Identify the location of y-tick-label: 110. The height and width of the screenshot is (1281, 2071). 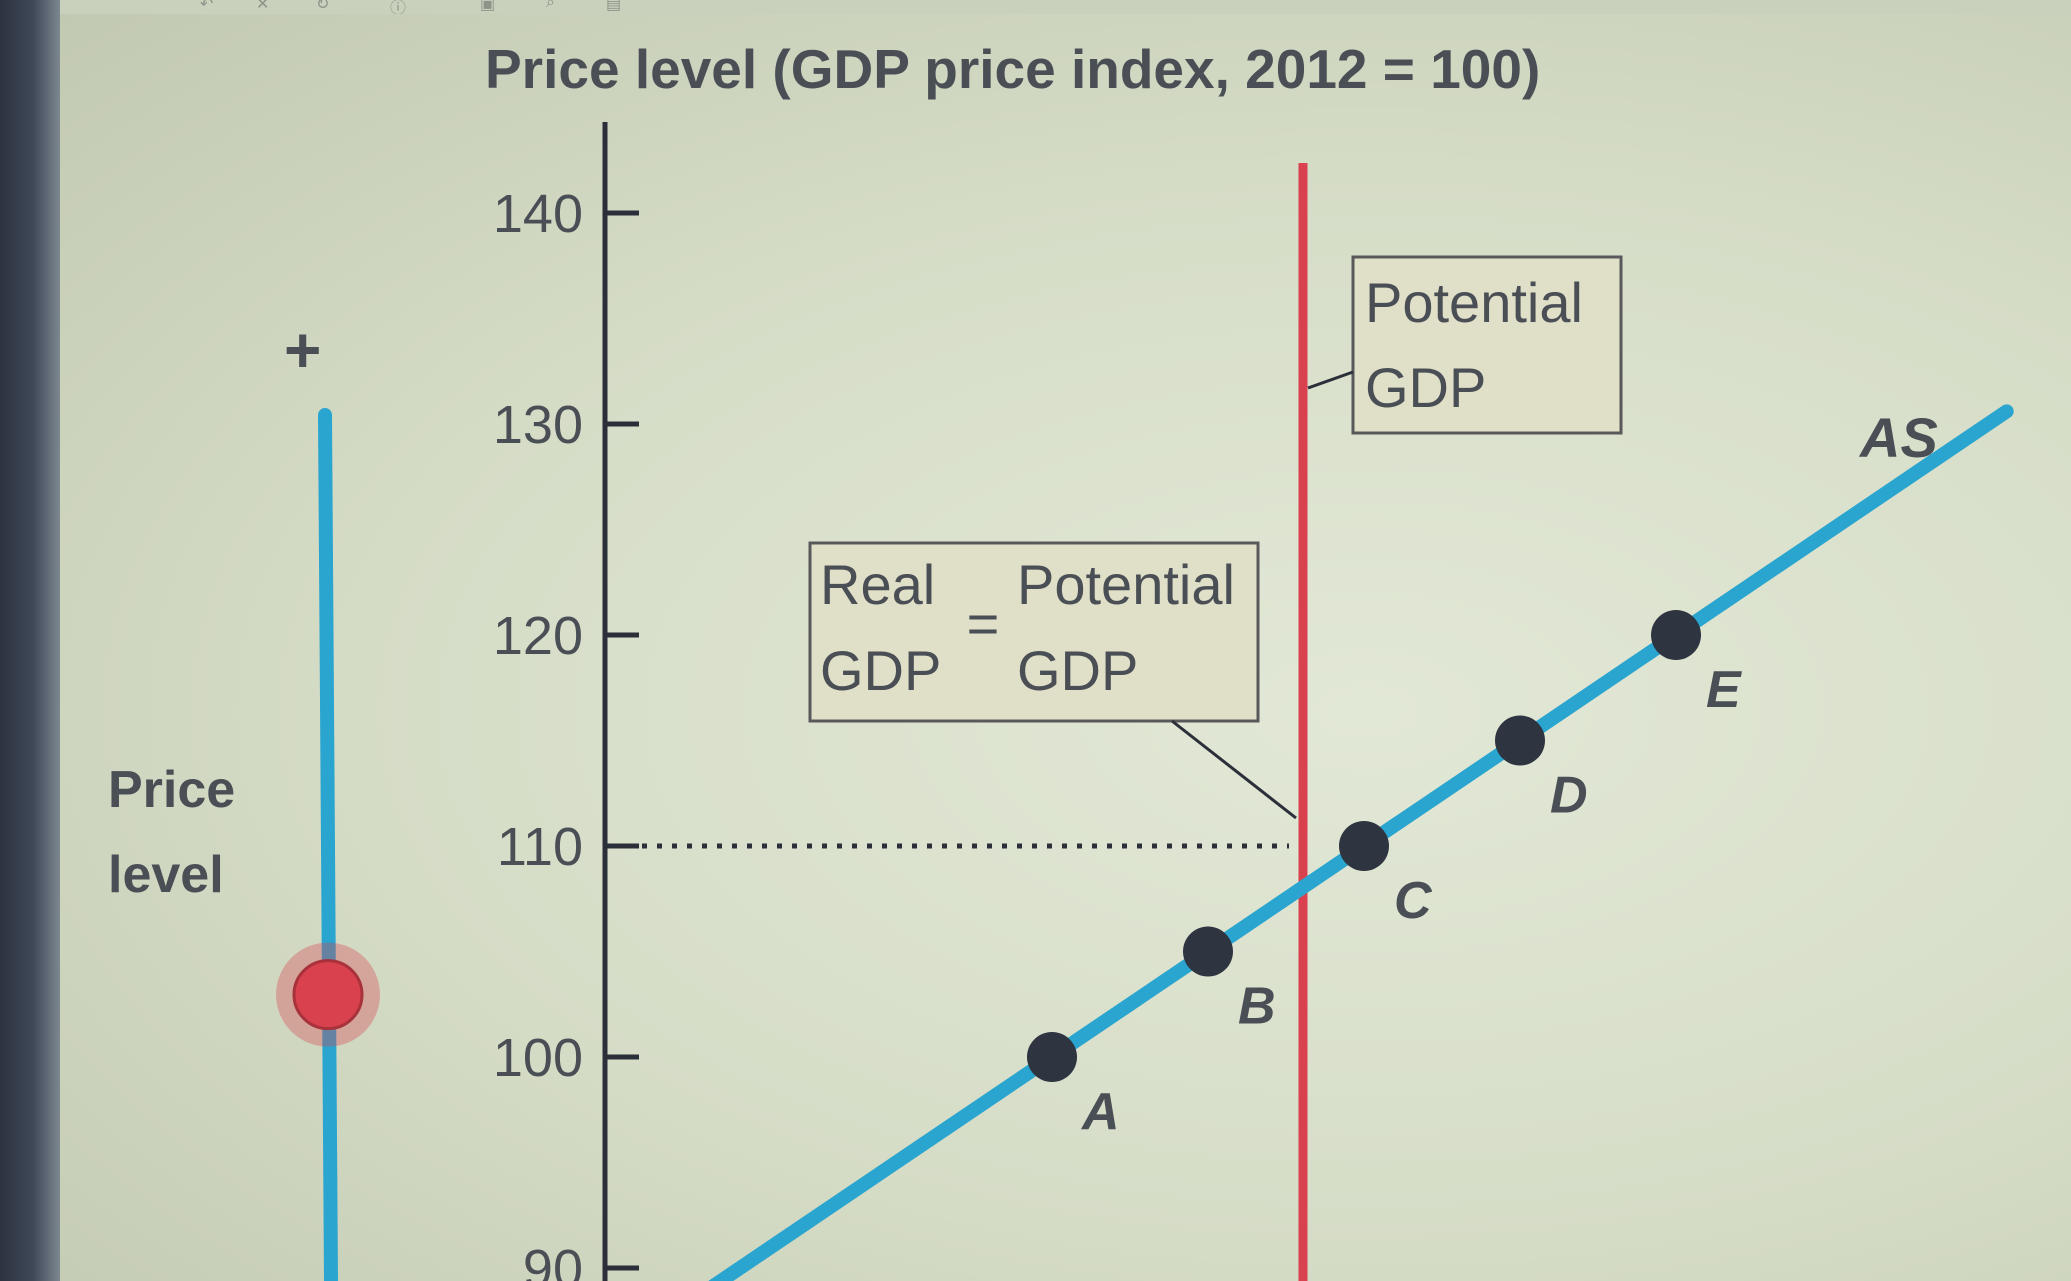
(540, 847).